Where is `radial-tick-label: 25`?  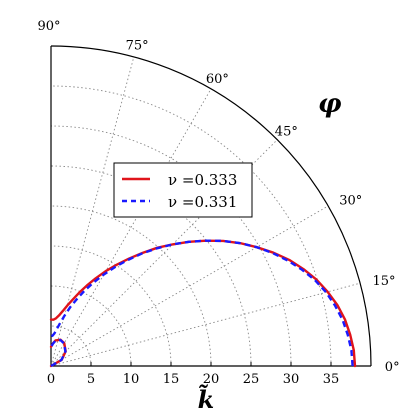
radial-tick-label: 25 is located at coordinates (251, 379).